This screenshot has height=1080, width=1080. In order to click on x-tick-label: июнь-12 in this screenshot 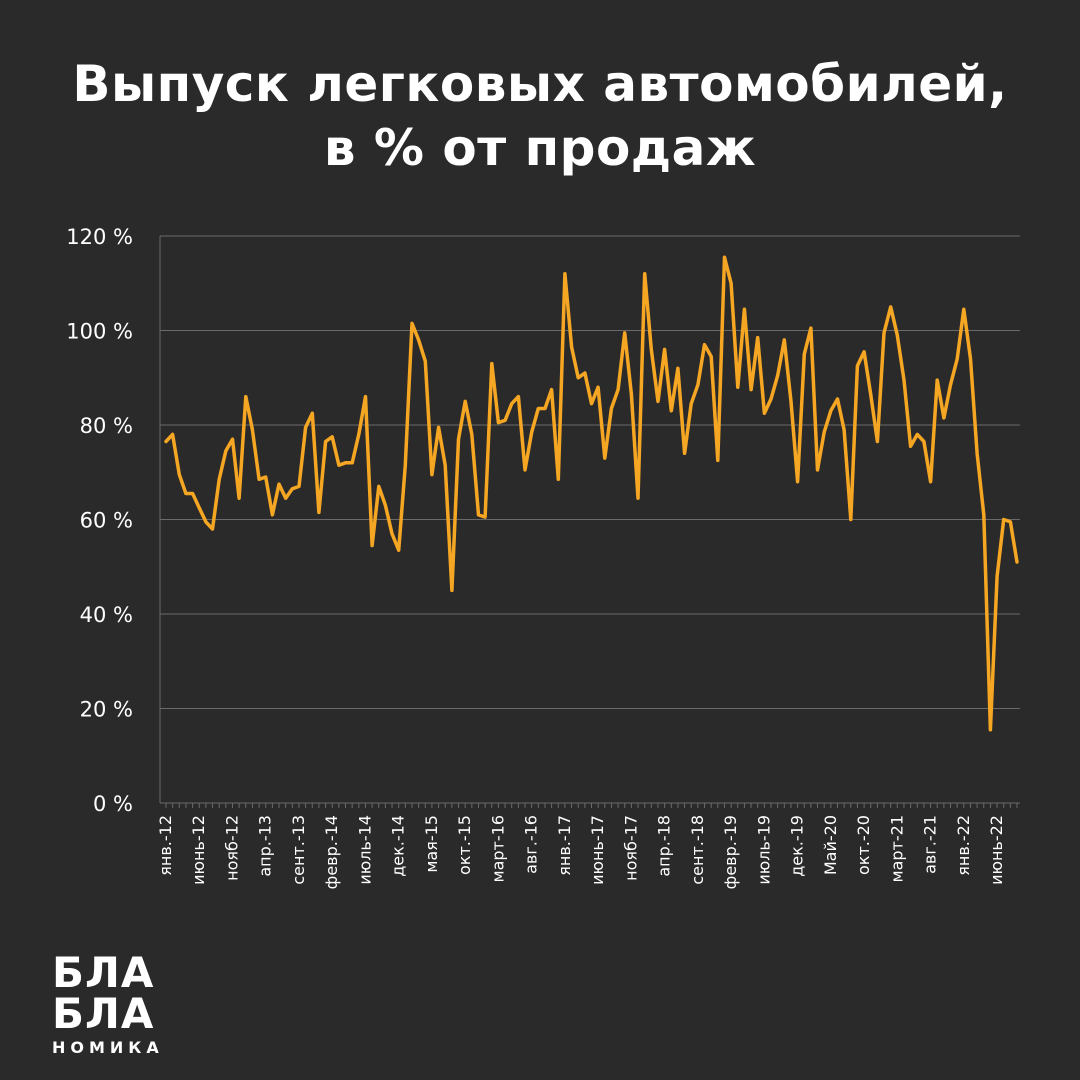, I will do `click(198, 850)`.